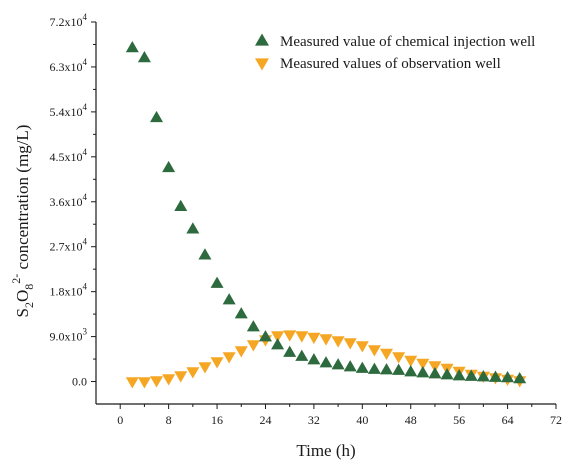  Describe the element at coordinates (69, 110) in the screenshot. I see `y-tick-label: 5.4x10⁴` at that location.